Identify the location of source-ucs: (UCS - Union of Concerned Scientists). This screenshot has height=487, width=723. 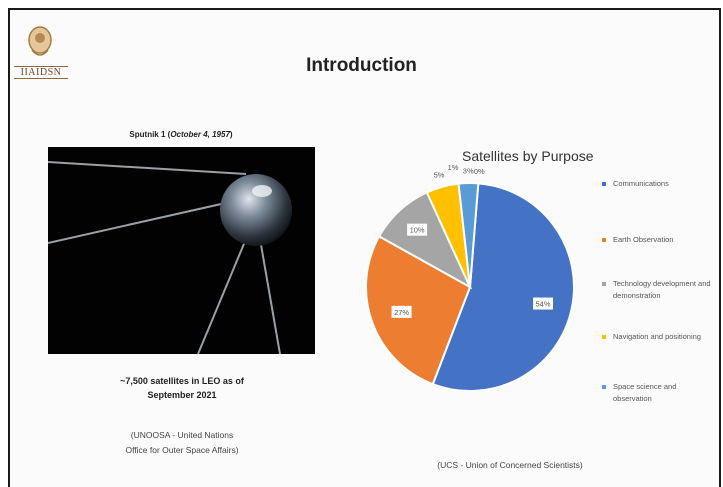
(510, 465).